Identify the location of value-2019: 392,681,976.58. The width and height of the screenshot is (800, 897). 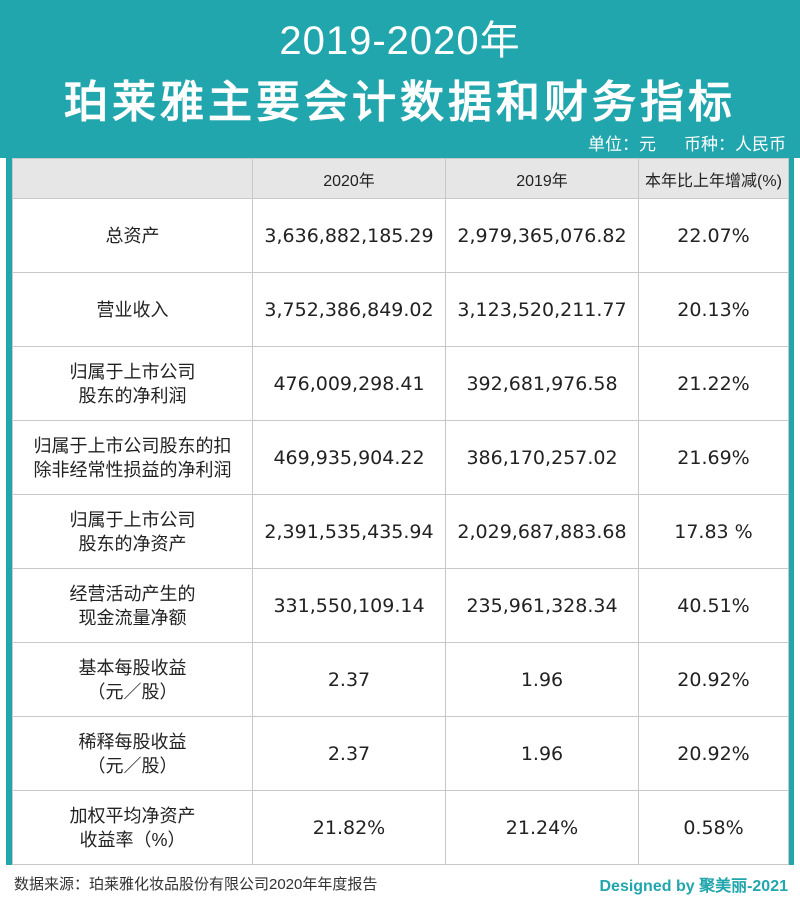
(542, 383).